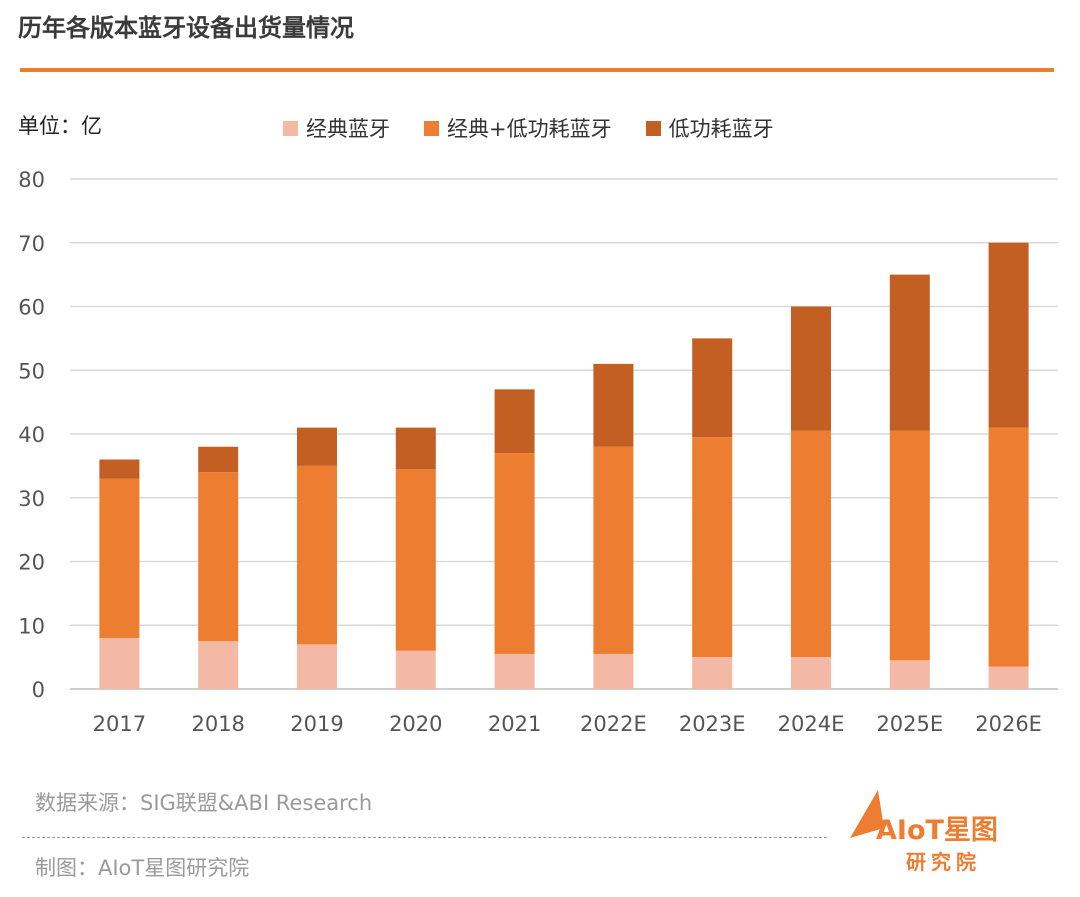  Describe the element at coordinates (1008, 724) in the screenshot. I see `x-tick-label: 2026E` at that location.